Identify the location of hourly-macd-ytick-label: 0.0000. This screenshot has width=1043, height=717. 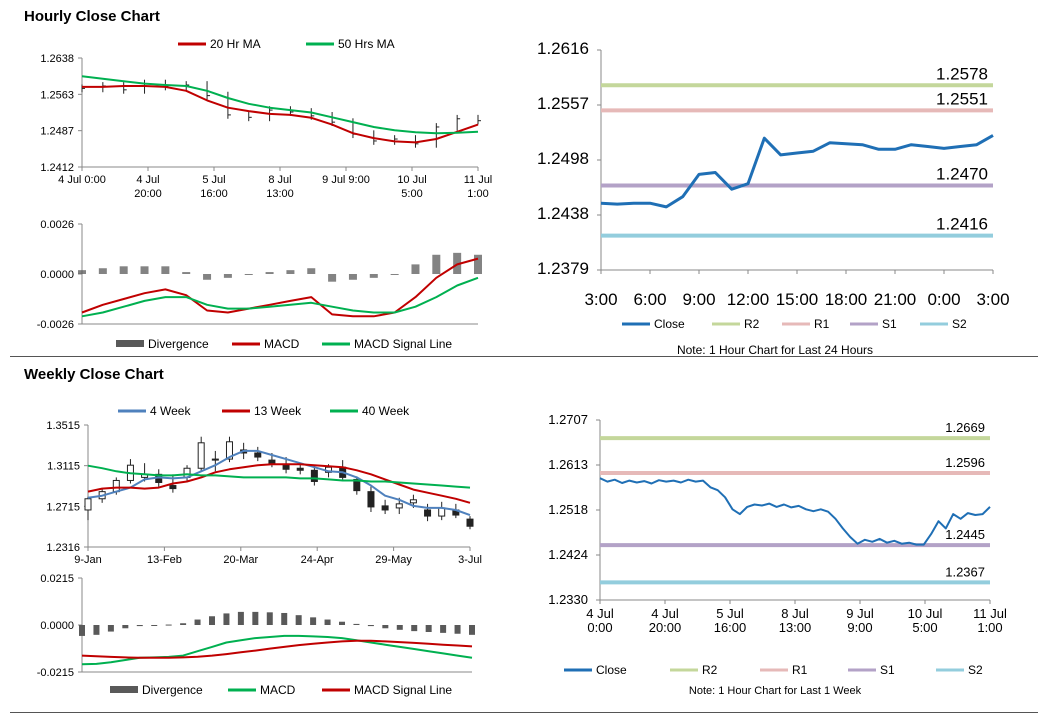
(57, 275).